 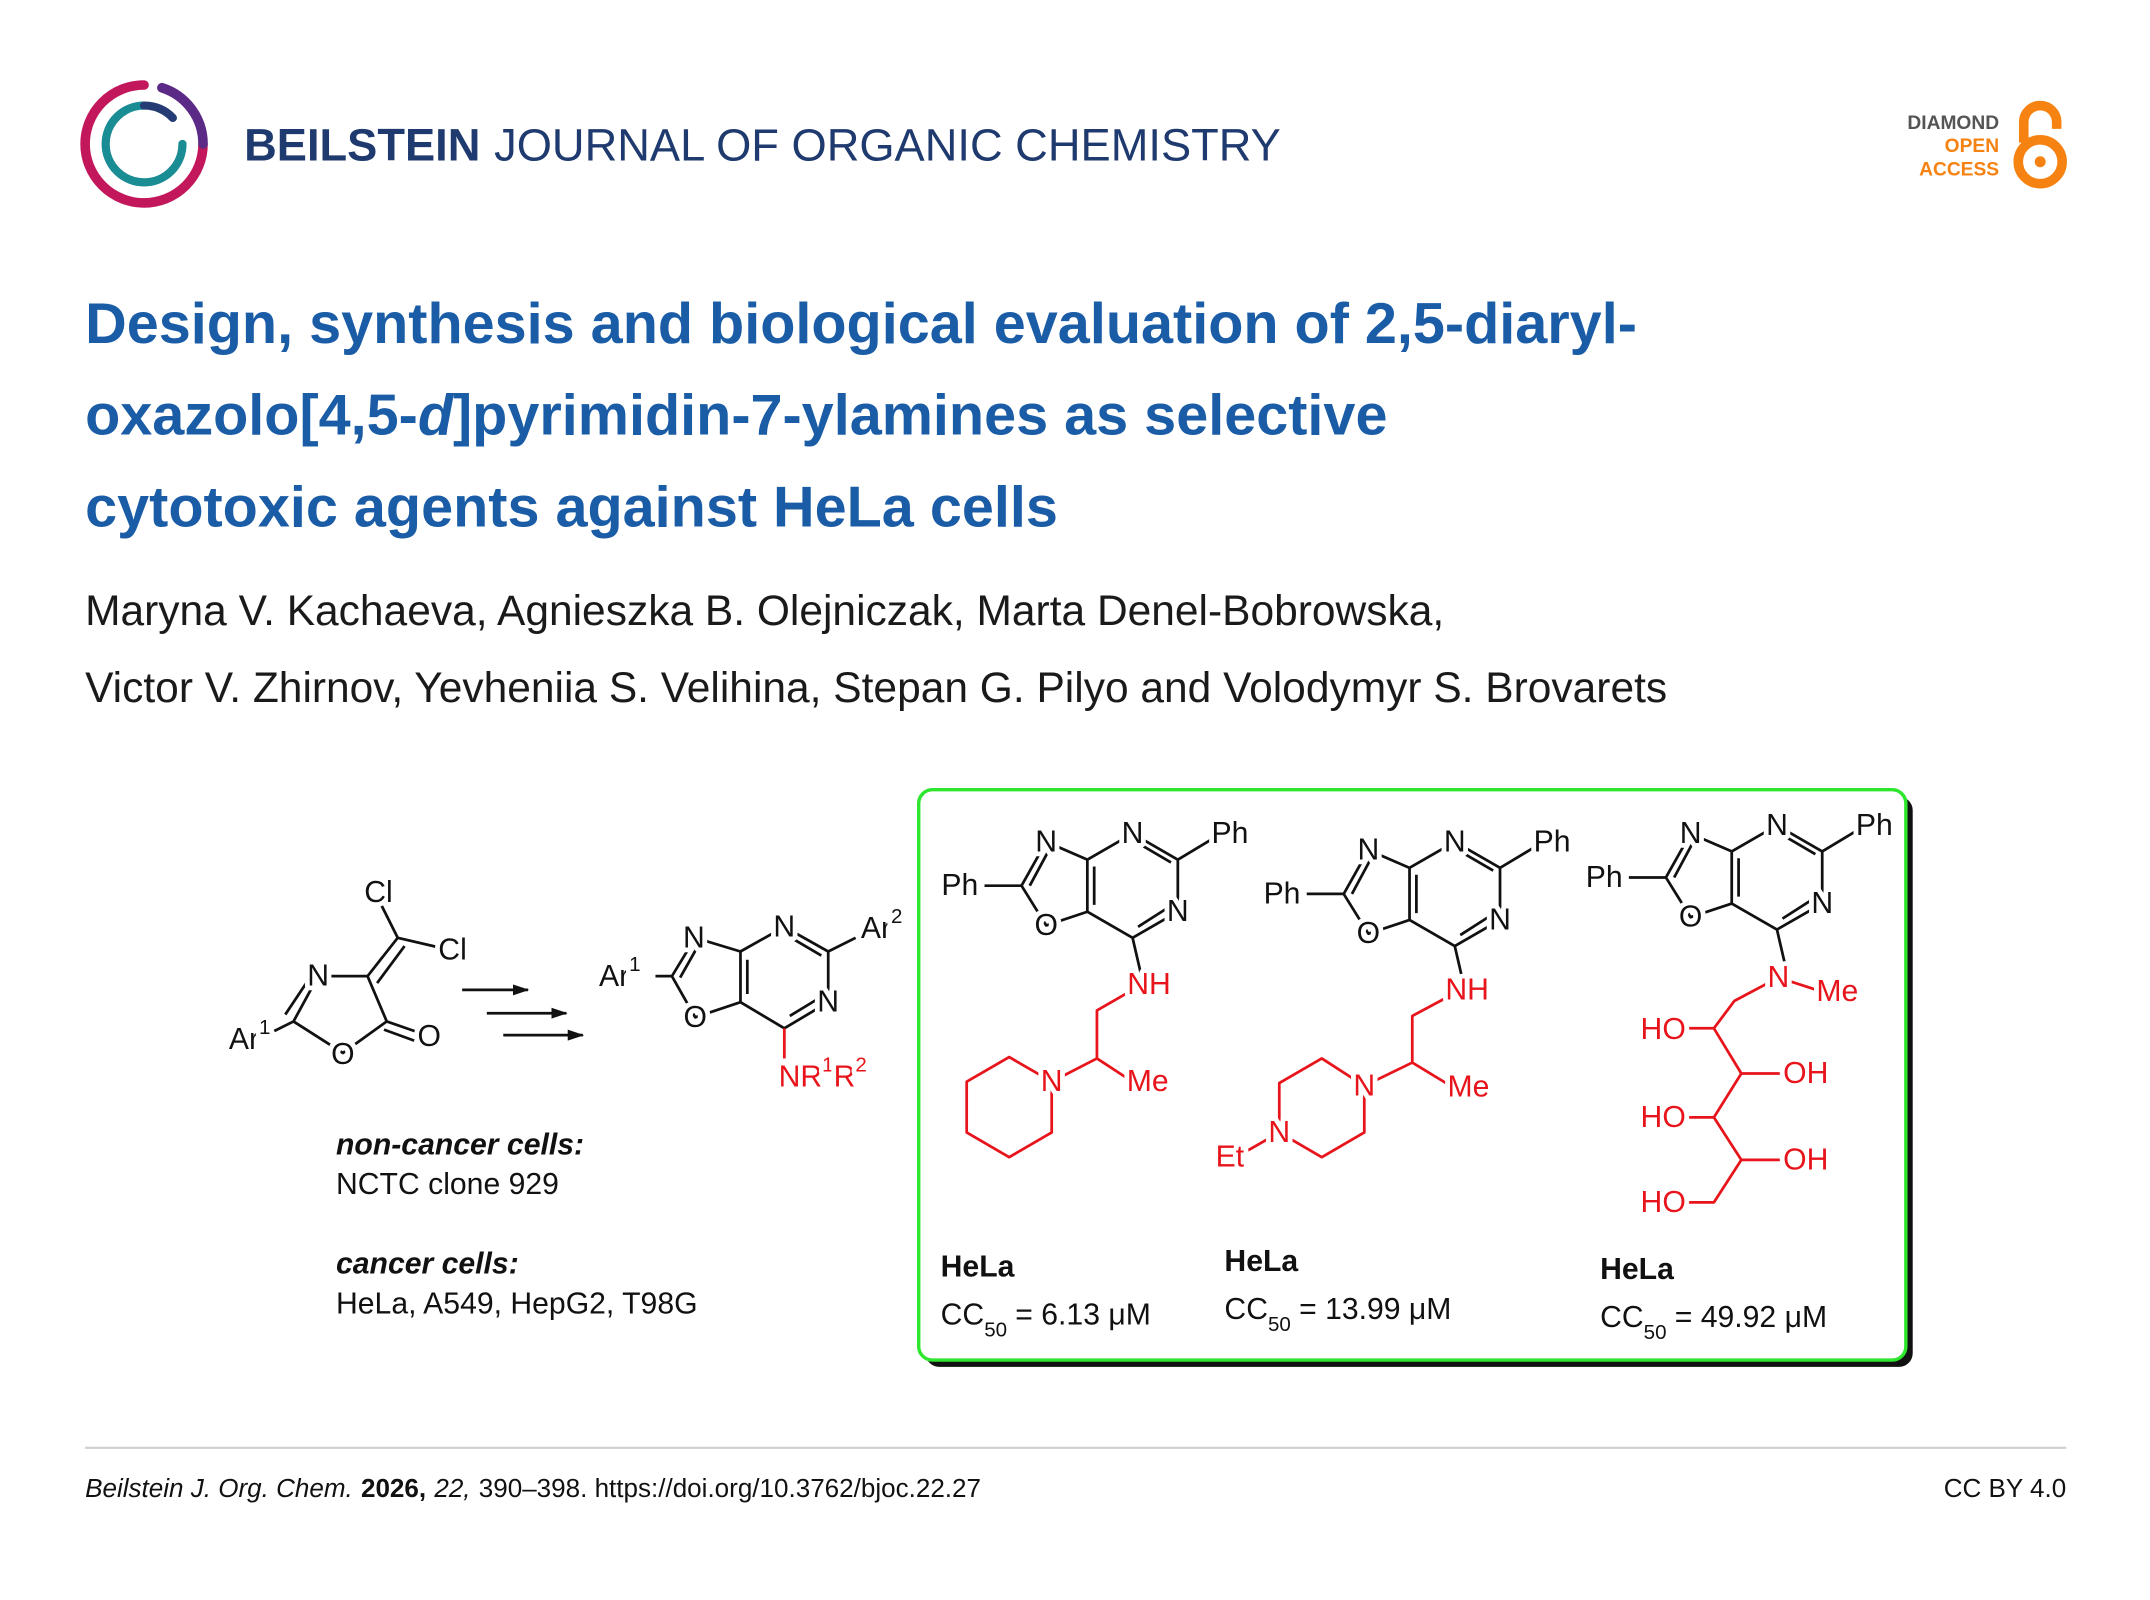 What do you see at coordinates (2005, 1488) in the screenshot?
I see `license: CC BY 4.0` at bounding box center [2005, 1488].